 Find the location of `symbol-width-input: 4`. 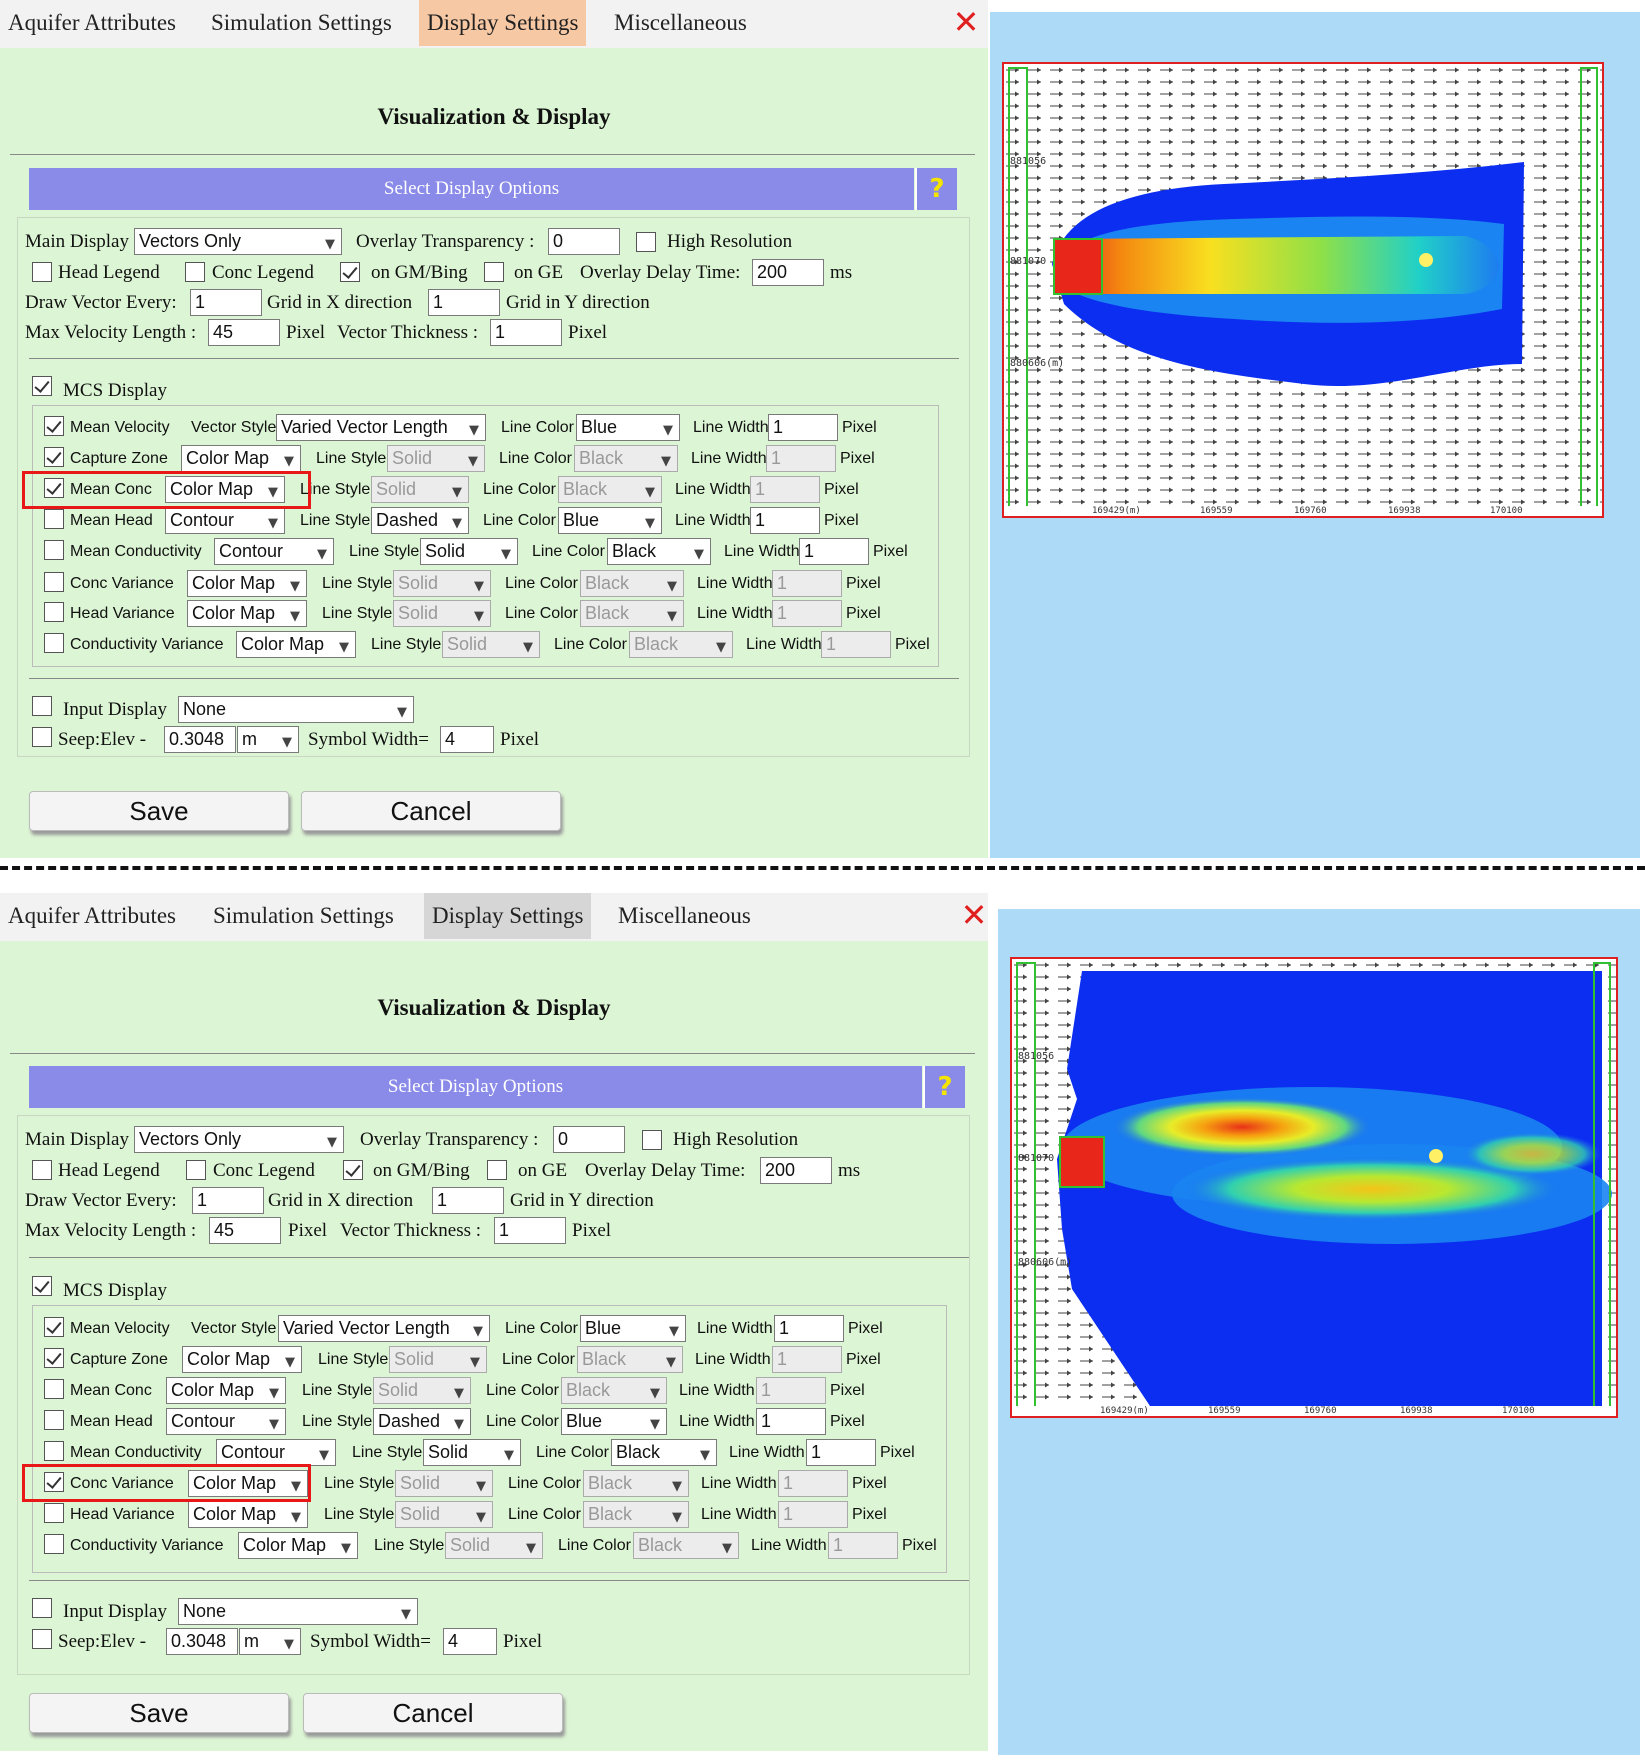

symbol-width-input: 4 is located at coordinates (467, 739).